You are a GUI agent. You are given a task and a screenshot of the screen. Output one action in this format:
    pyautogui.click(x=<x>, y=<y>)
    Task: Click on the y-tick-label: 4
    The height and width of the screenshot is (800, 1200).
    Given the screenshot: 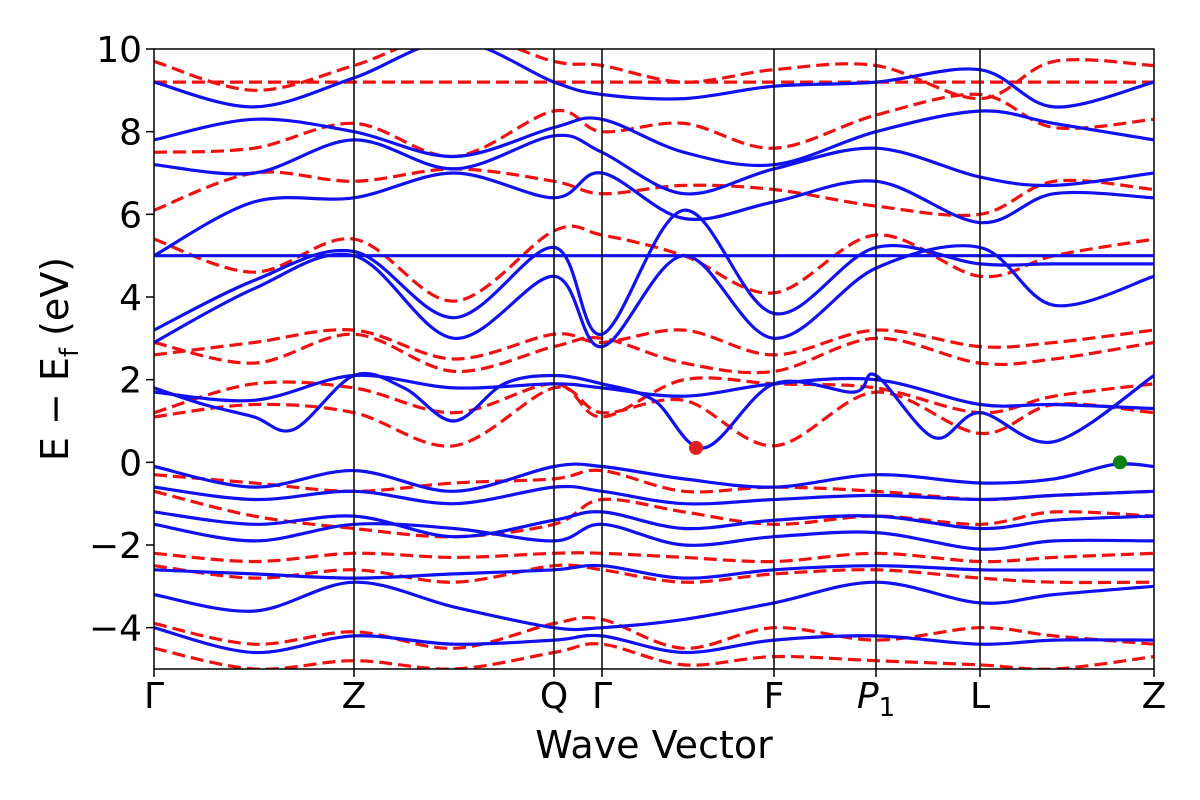 What is the action you would take?
    pyautogui.click(x=130, y=298)
    